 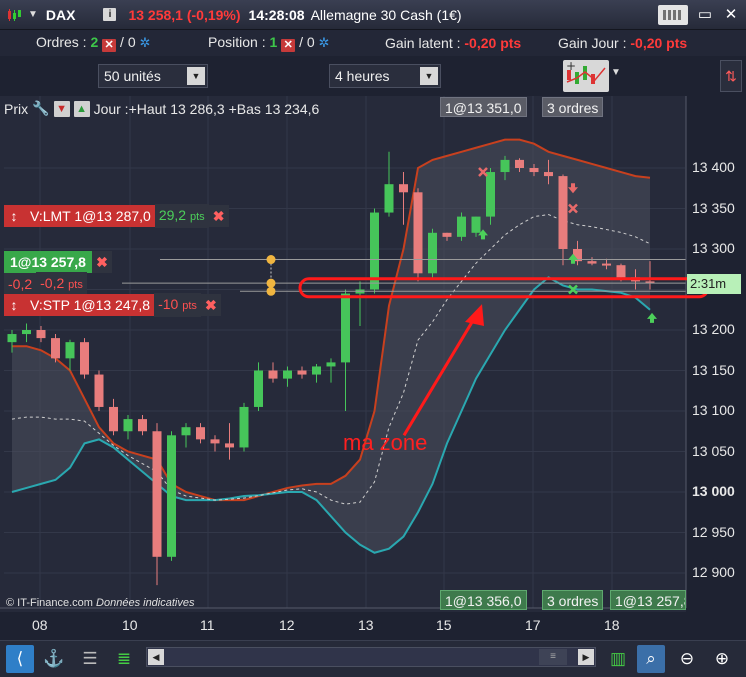 I want to click on gain-latent-label: Gain latent :, so click(x=423, y=43).